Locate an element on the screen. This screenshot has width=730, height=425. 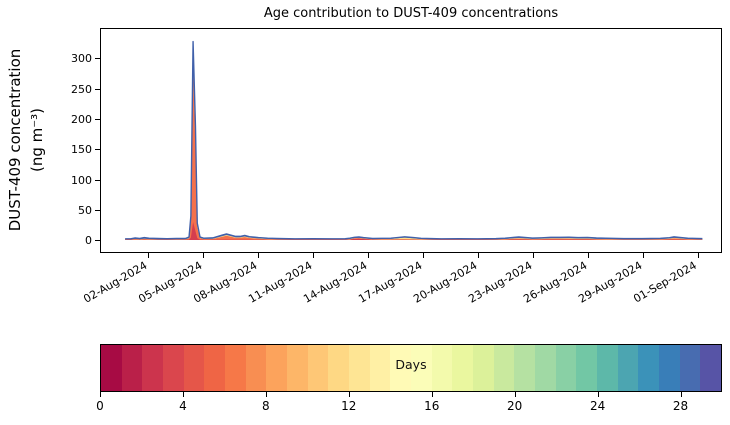
y-tick-label: 0 is located at coordinates (88, 241).